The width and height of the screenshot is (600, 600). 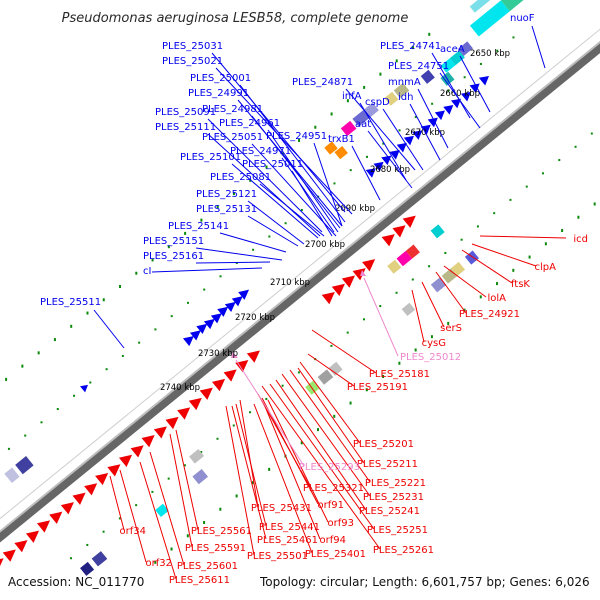 What do you see at coordinates (232, 109) in the screenshot?
I see `label-forward: PLES_24981` at bounding box center [232, 109].